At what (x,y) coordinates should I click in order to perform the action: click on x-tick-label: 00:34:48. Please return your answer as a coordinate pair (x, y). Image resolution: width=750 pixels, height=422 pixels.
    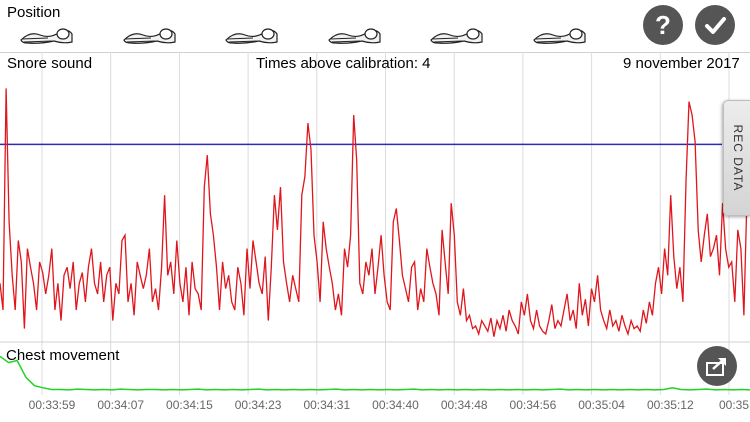
    Looking at the image, I should click on (464, 405).